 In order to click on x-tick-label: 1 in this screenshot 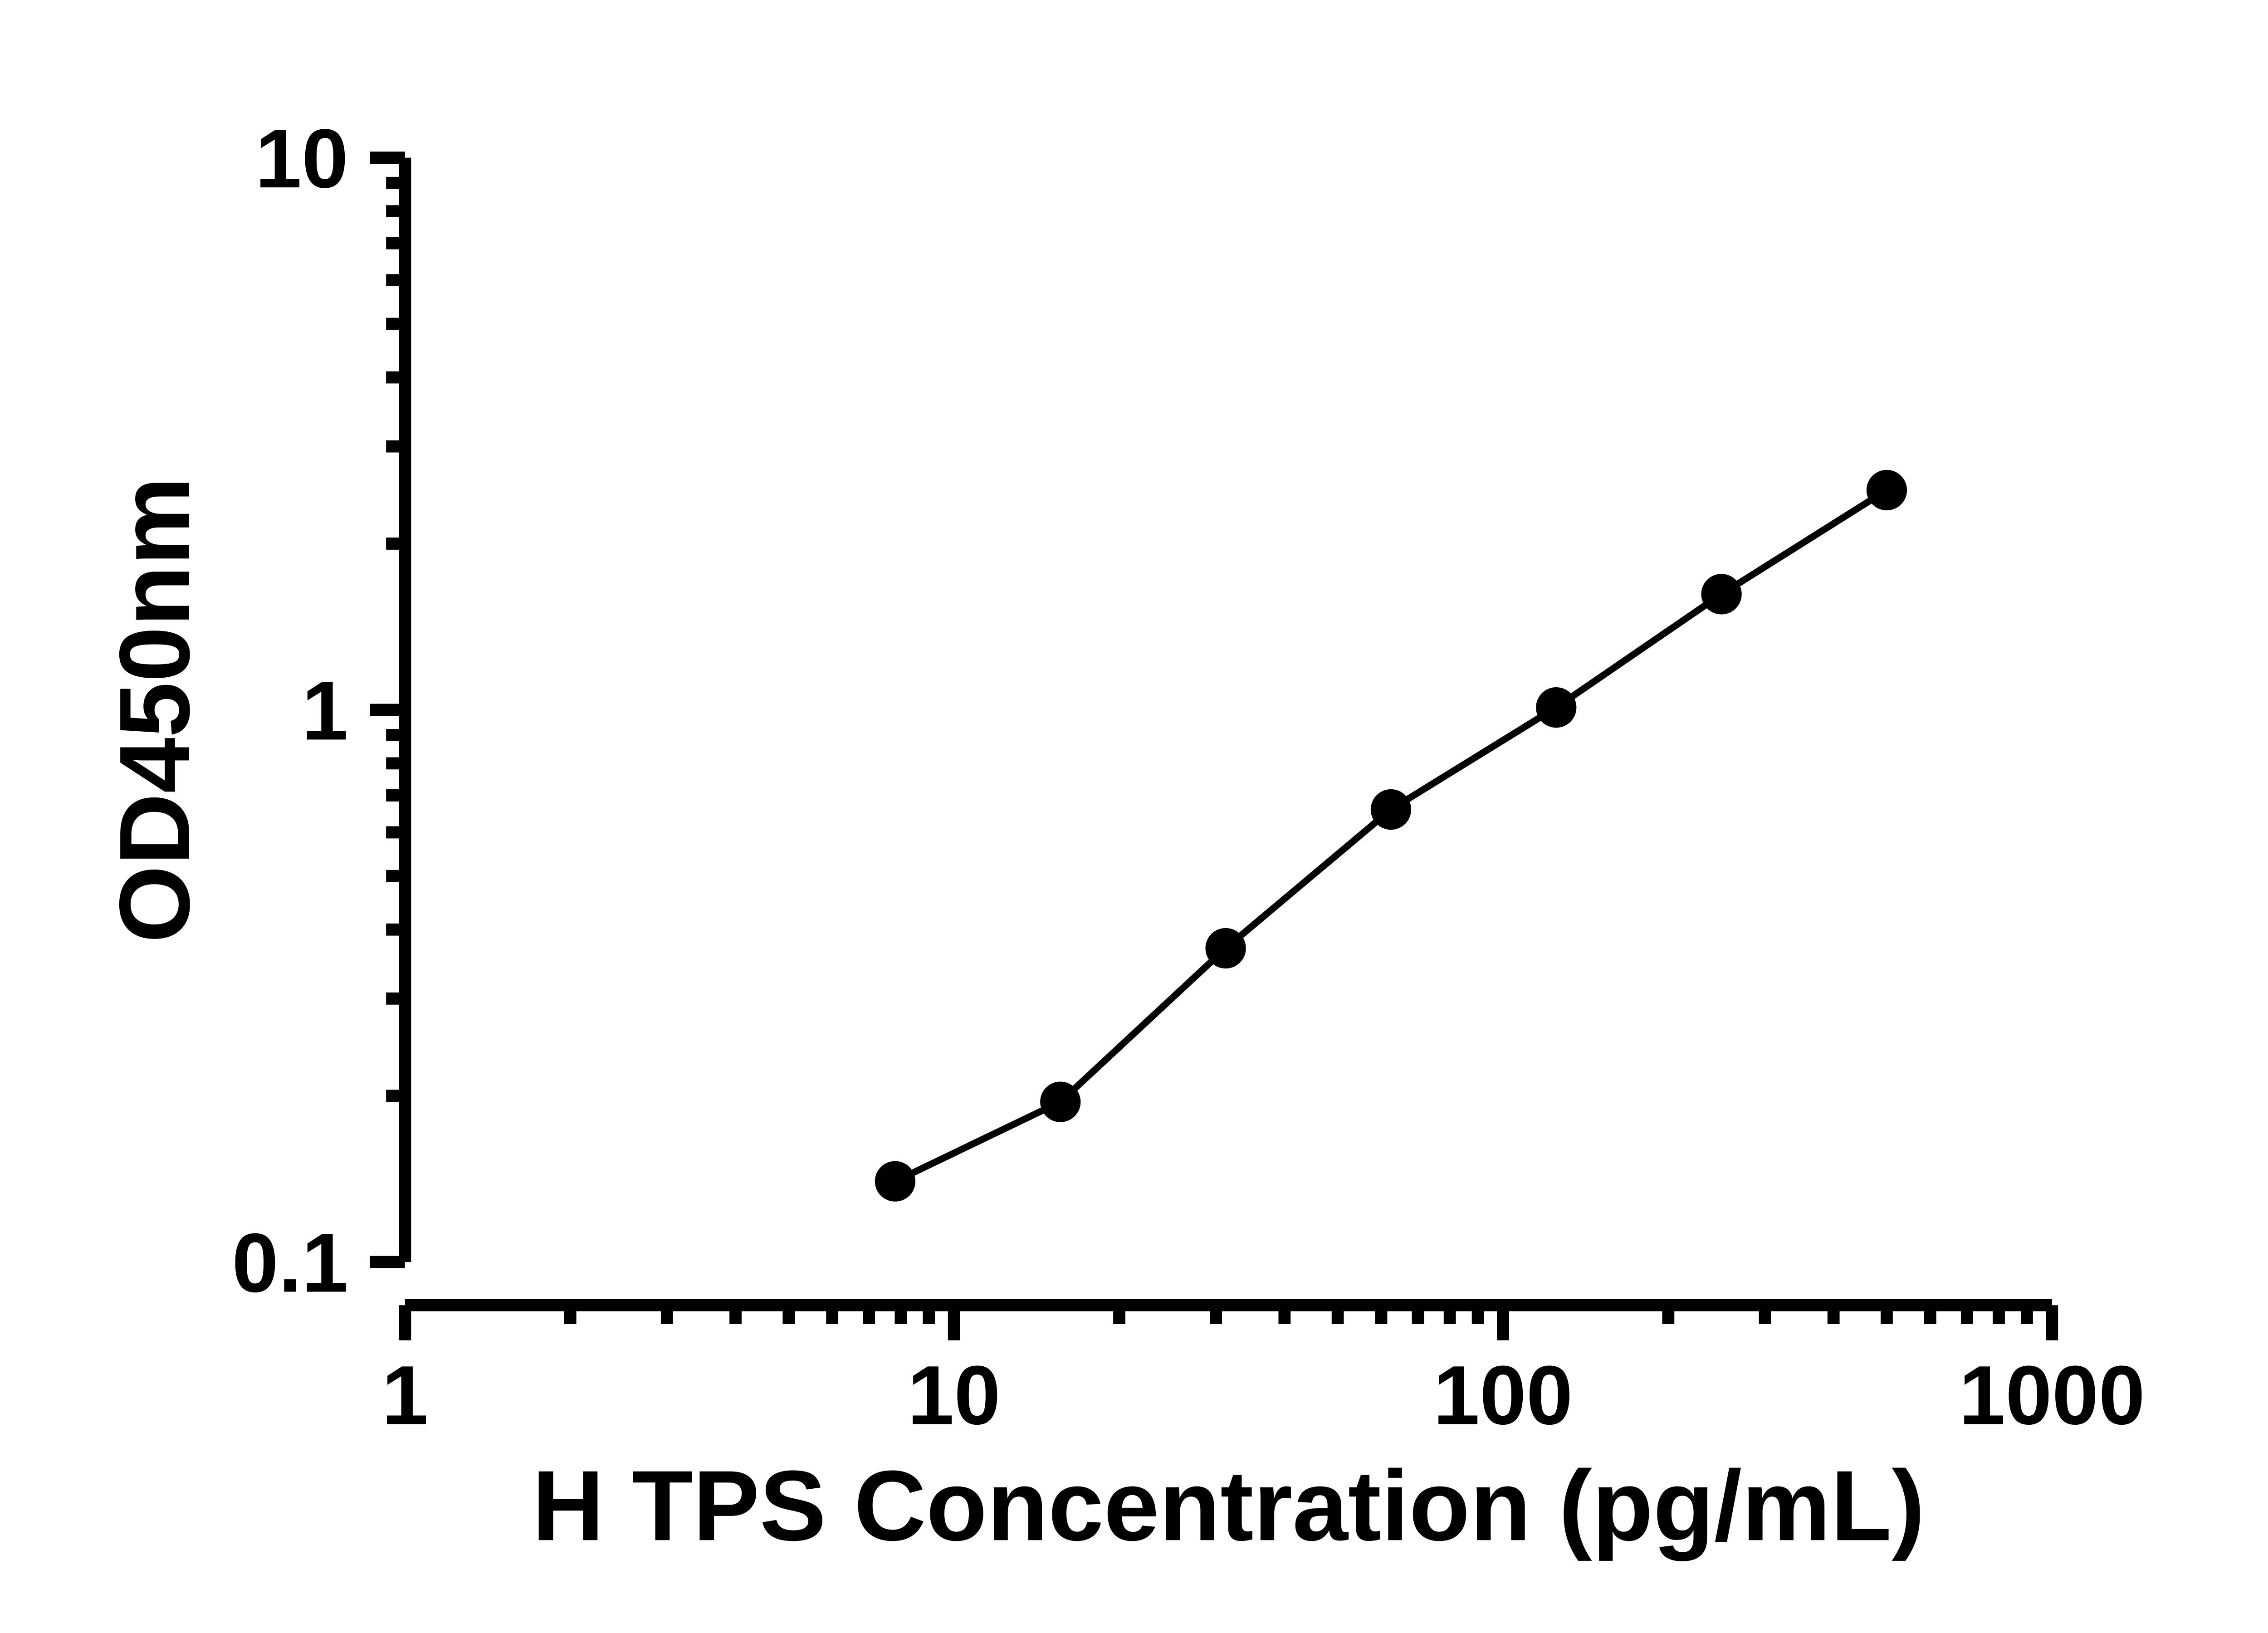, I will do `click(406, 1395)`.